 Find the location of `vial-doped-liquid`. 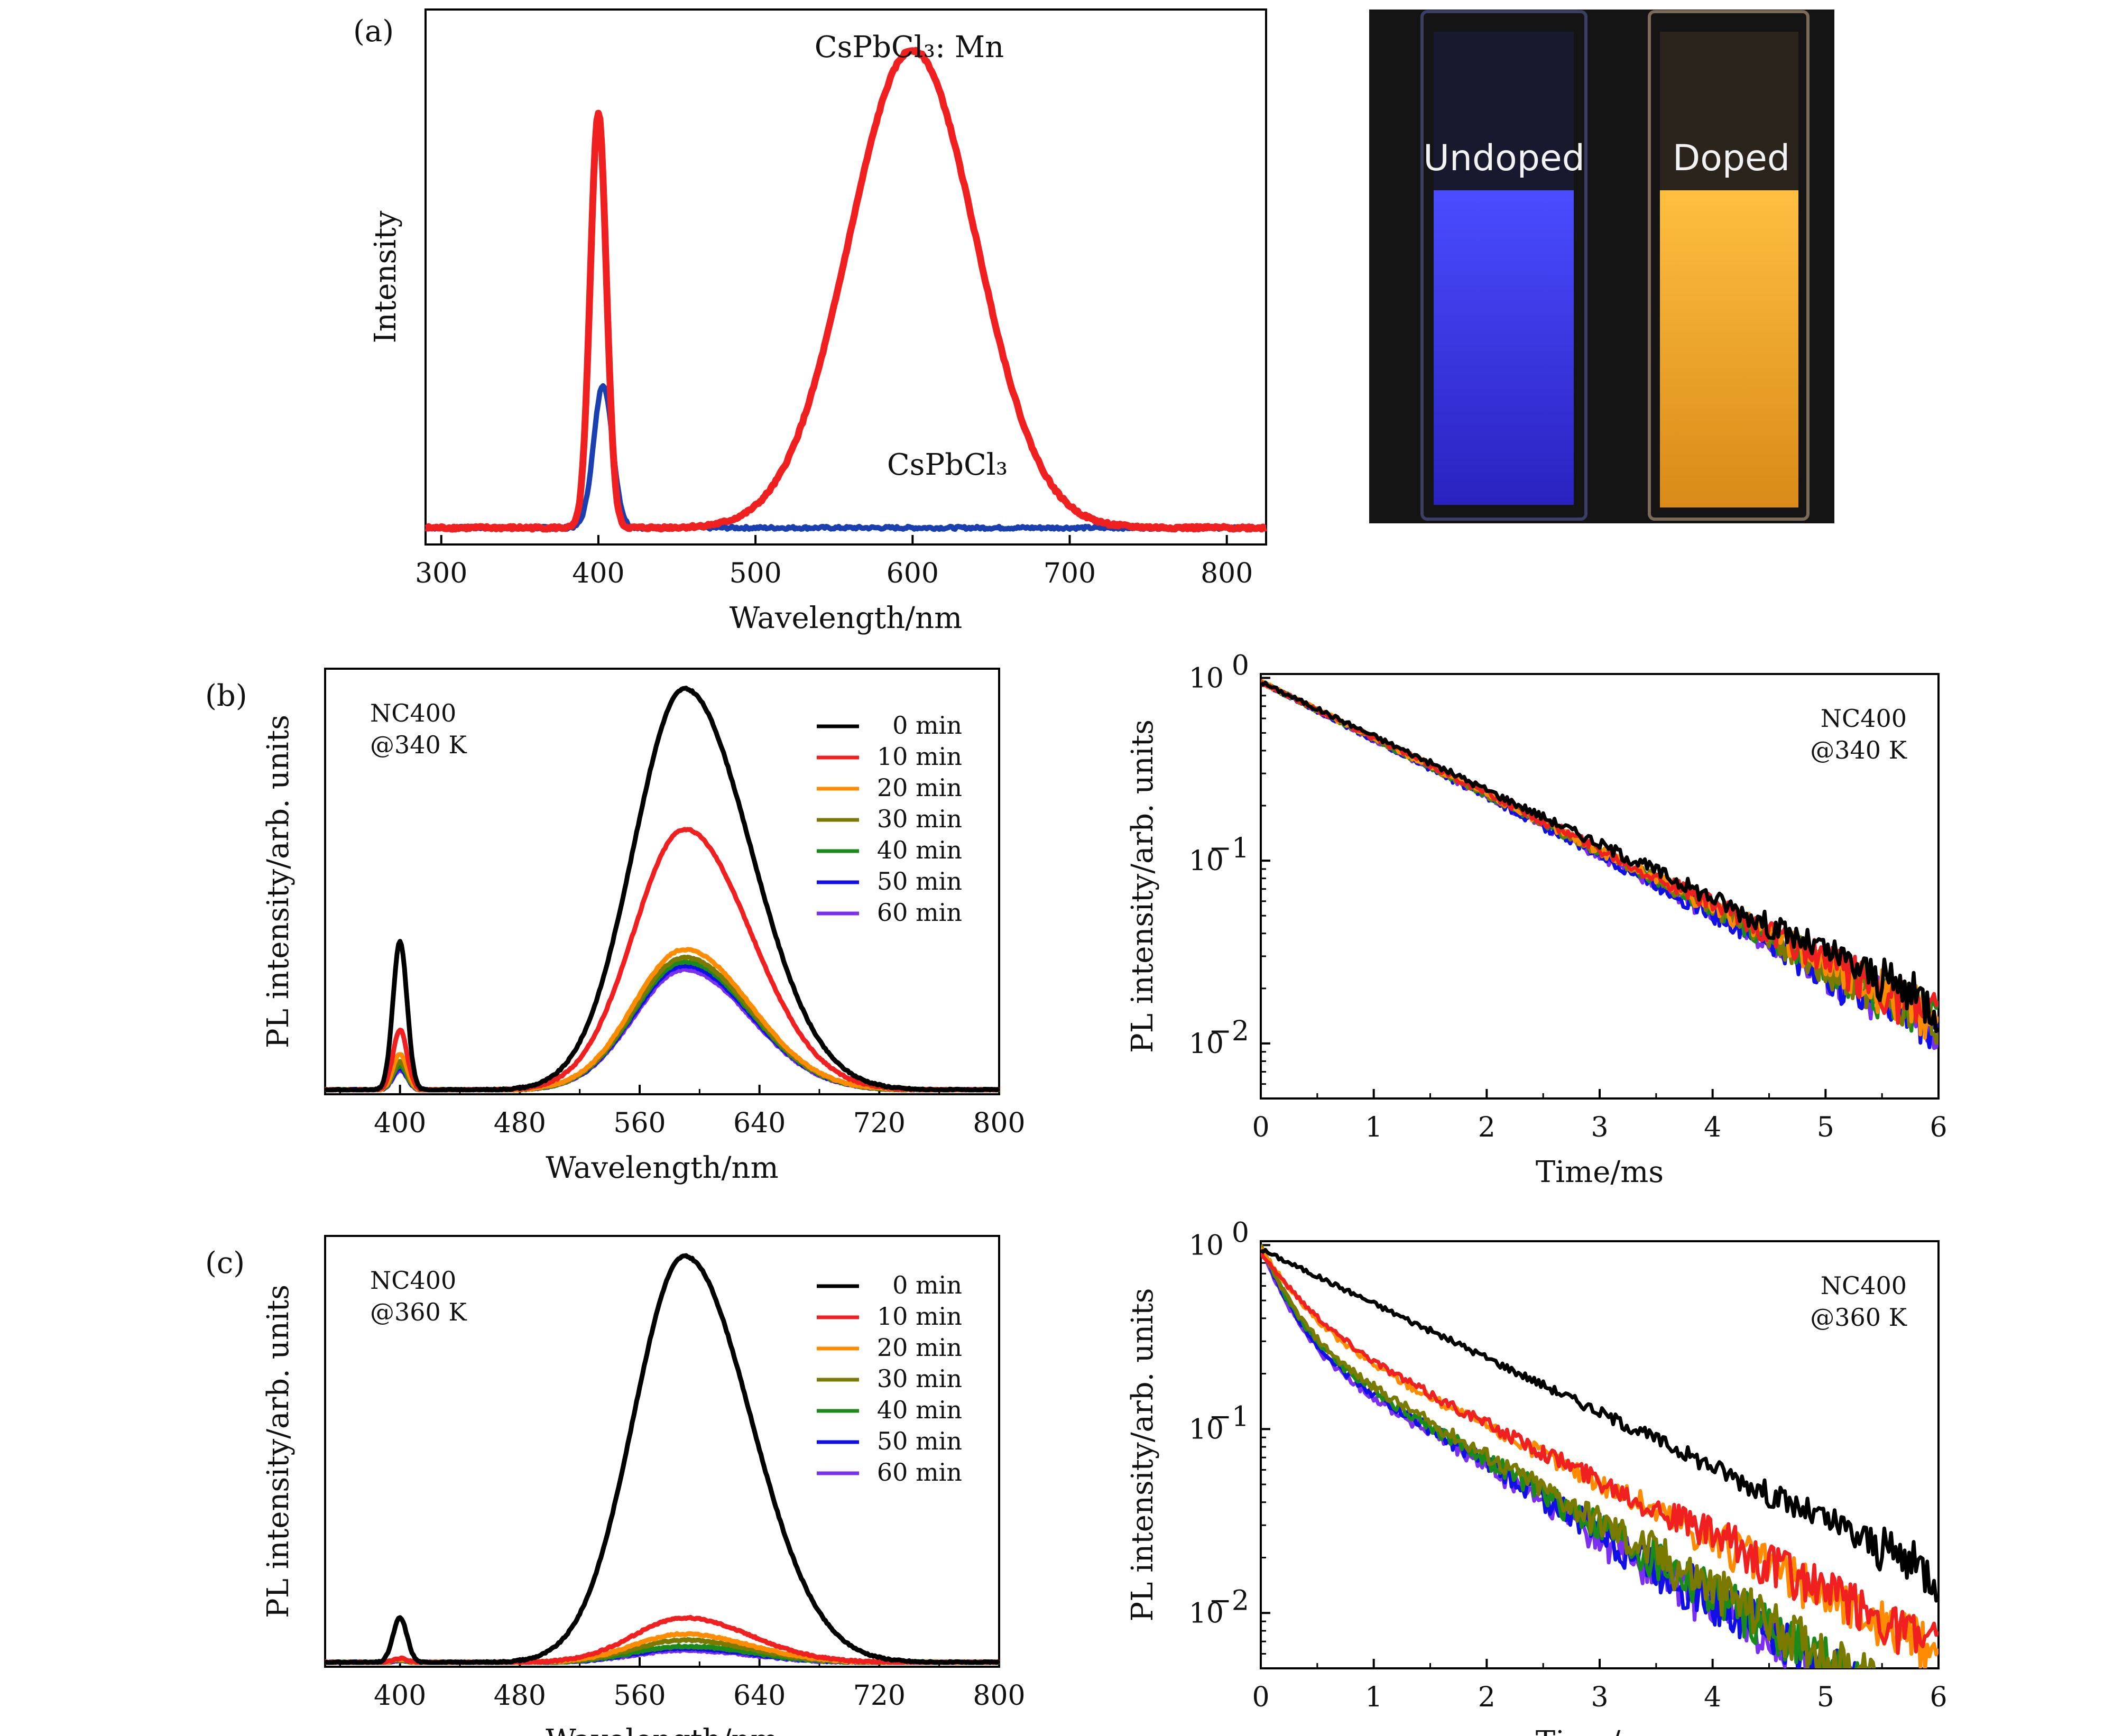

vial-doped-liquid is located at coordinates (1729, 348).